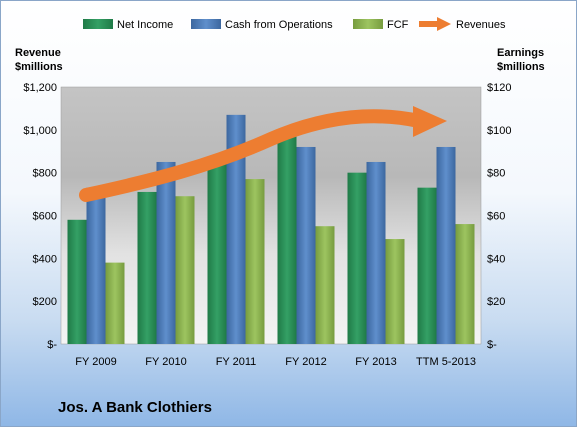 This screenshot has width=577, height=428. I want to click on right-tick-label: $100, so click(499, 131).